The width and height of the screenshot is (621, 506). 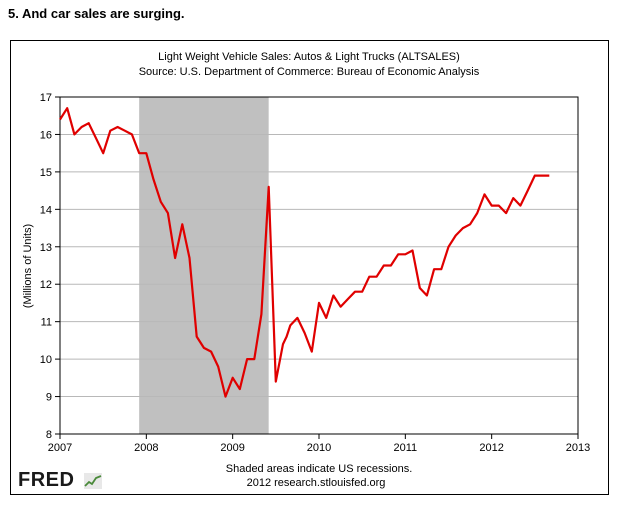 What do you see at coordinates (578, 448) in the screenshot?
I see `x-tick-label-6: 2013` at bounding box center [578, 448].